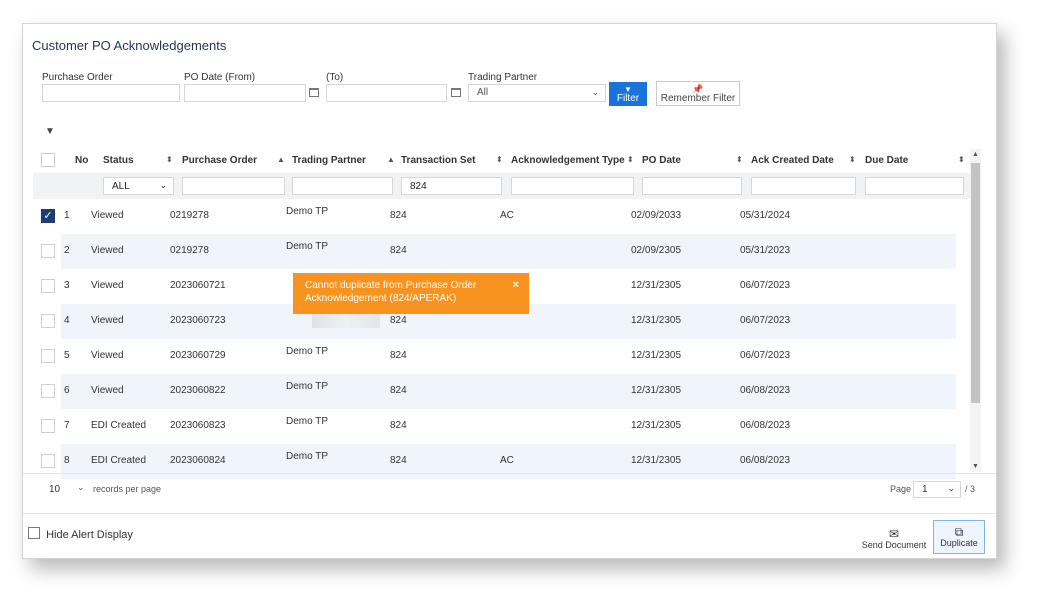  What do you see at coordinates (887, 160) in the screenshot?
I see `column-header-due-date: Due Date` at bounding box center [887, 160].